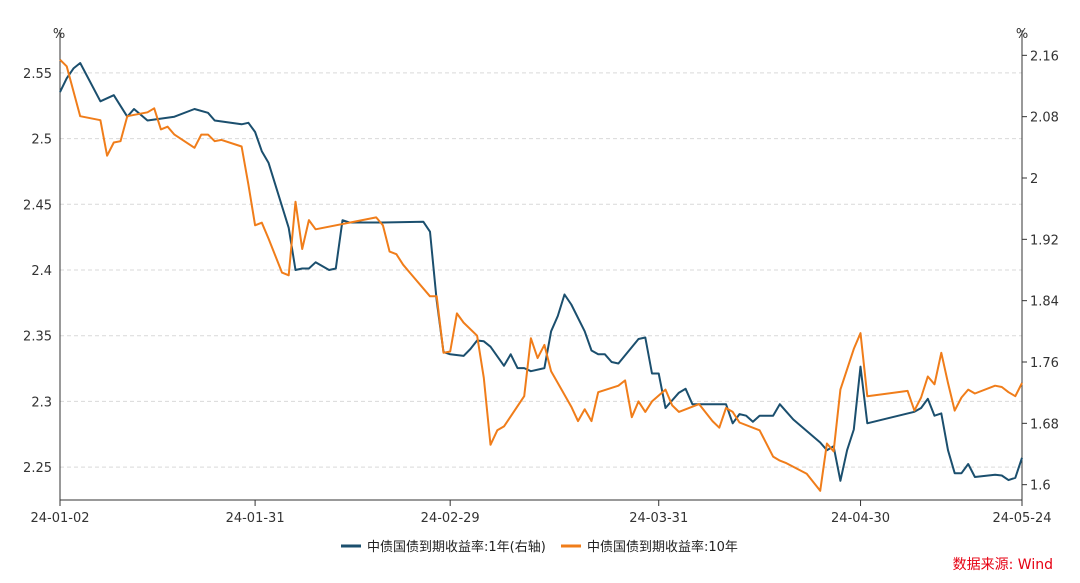 This screenshot has width=1080, height=583. I want to click on left-tick-label: 2.35, so click(37, 337).